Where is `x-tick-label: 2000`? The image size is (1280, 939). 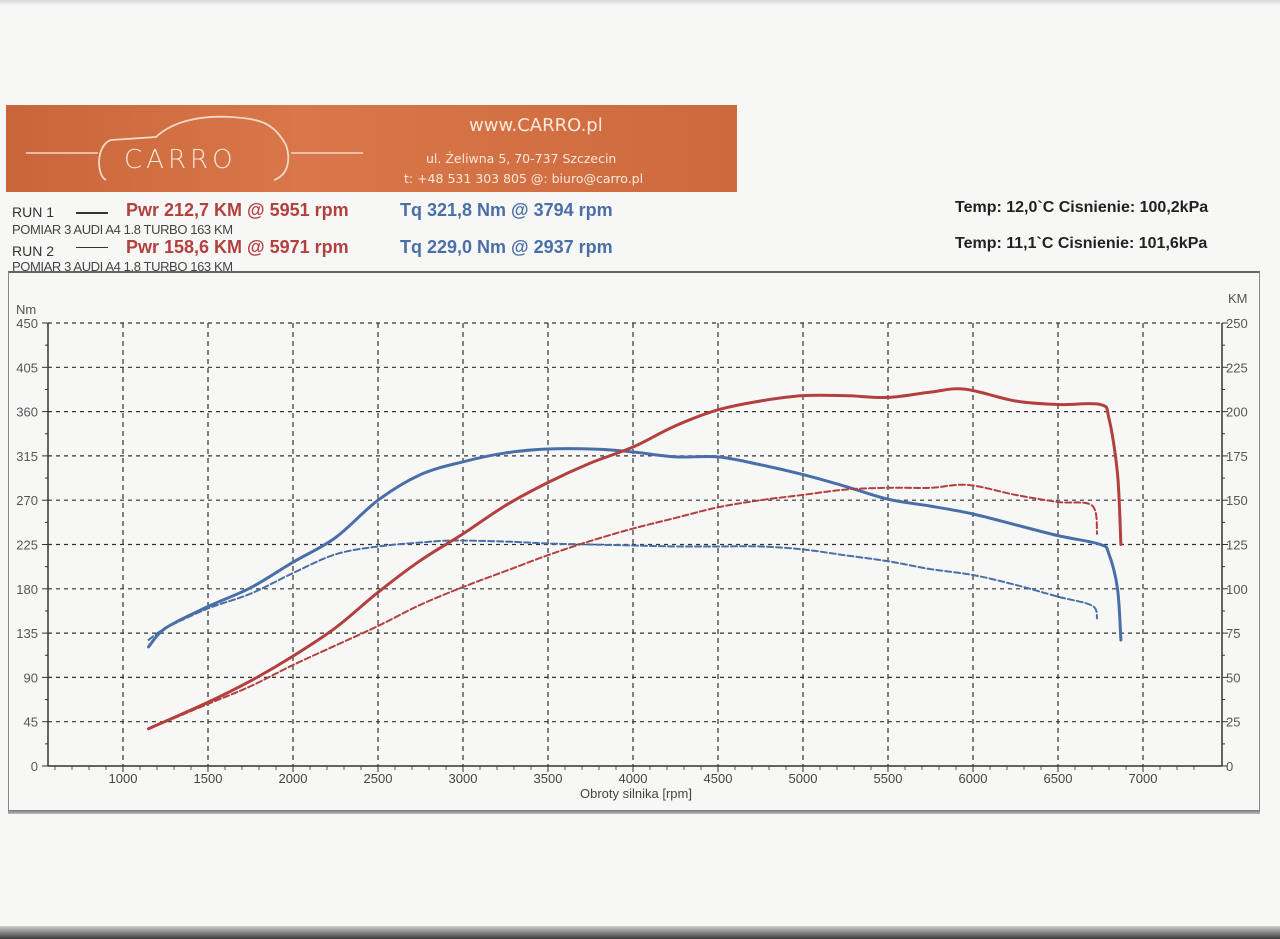
x-tick-label: 2000 is located at coordinates (293, 778).